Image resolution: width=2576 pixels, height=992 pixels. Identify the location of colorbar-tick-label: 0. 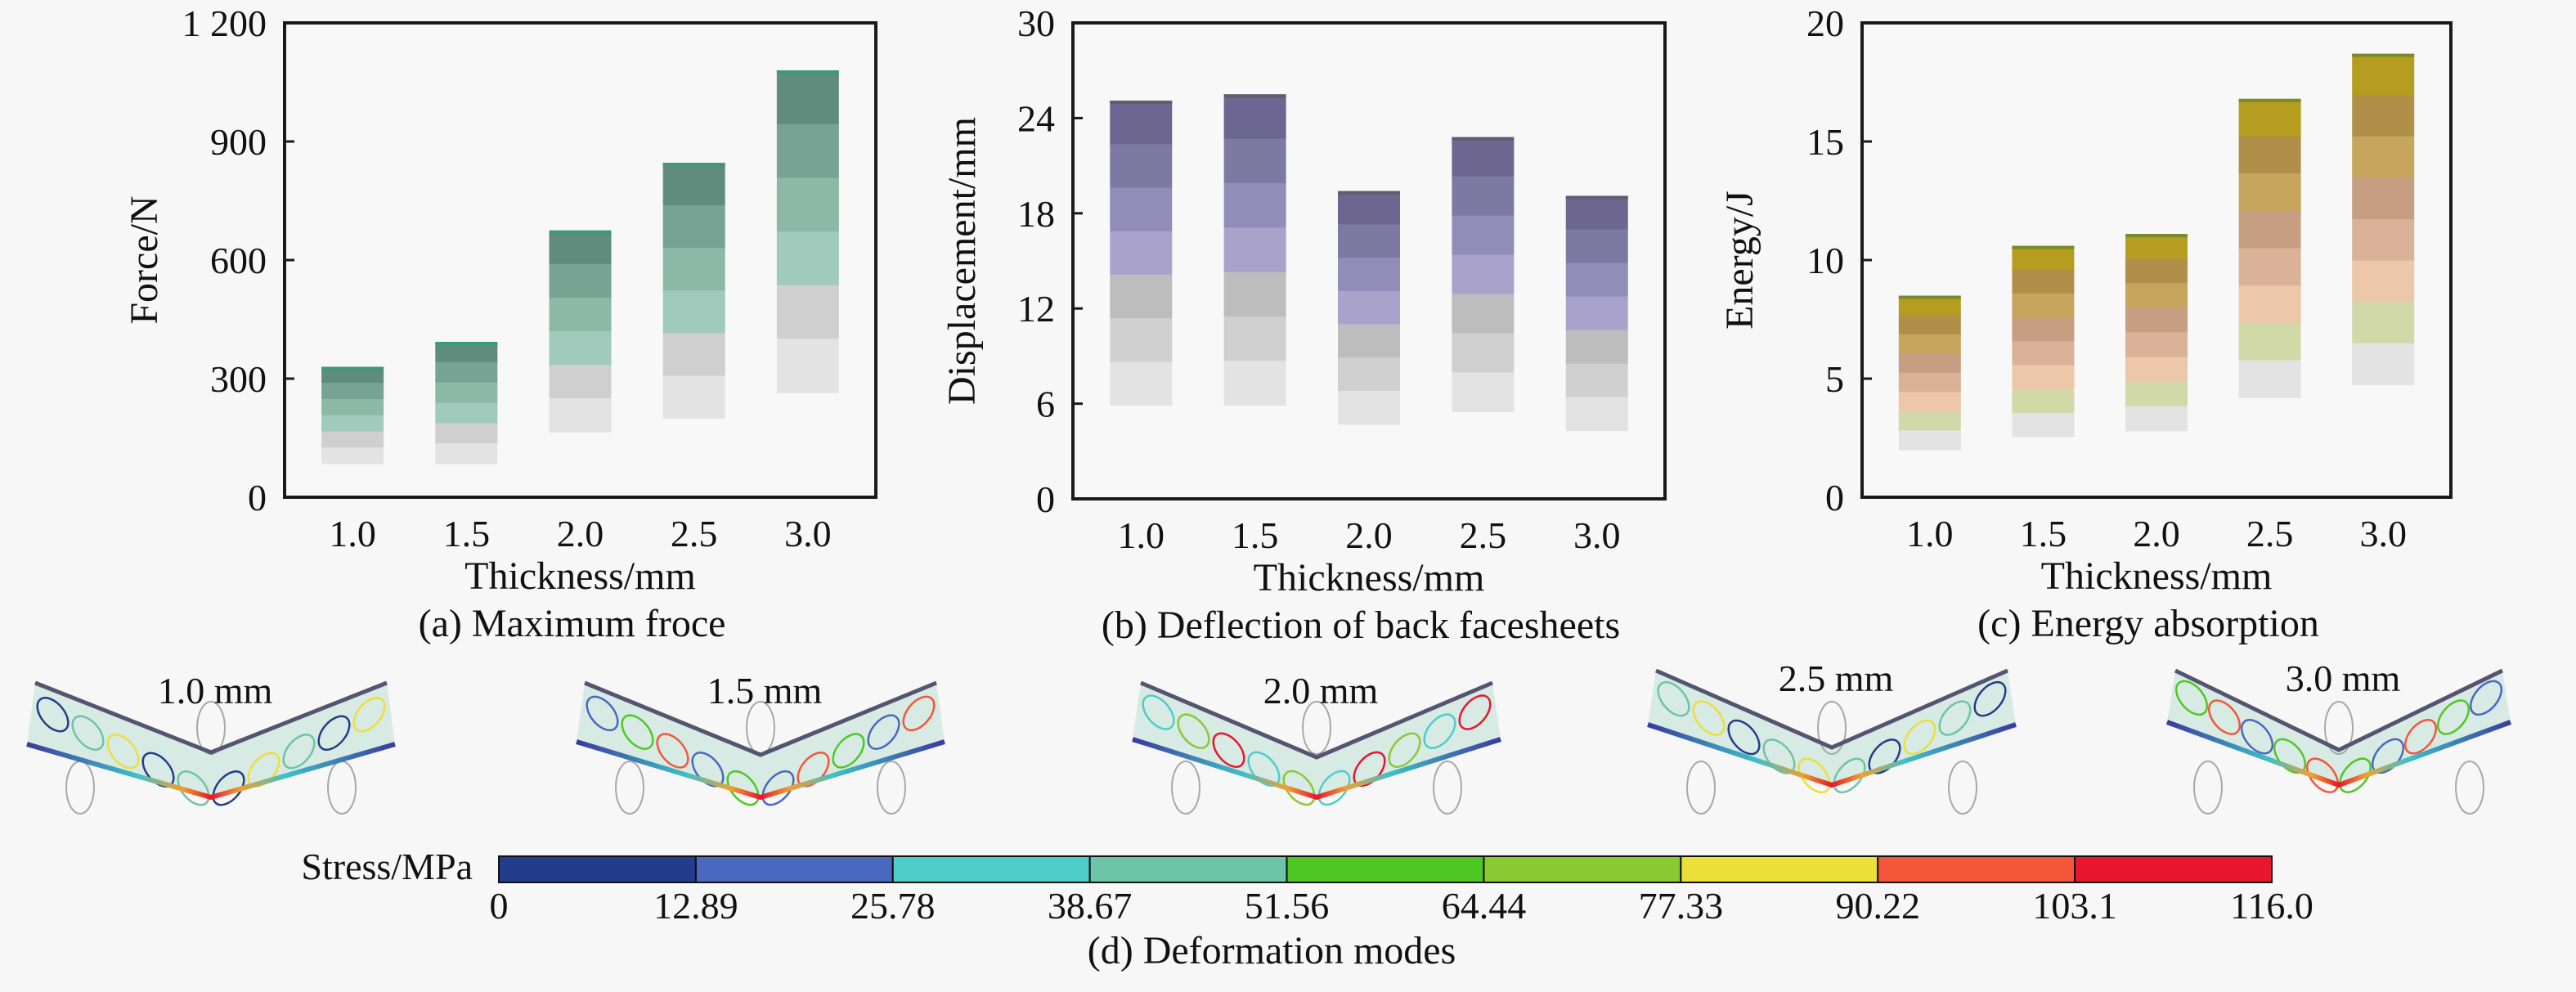
(500, 906).